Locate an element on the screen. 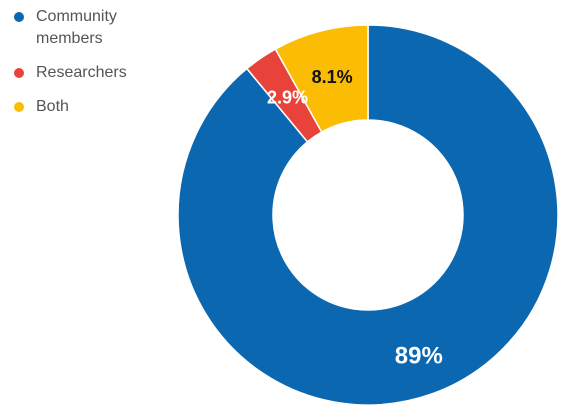 This screenshot has width=568, height=408. slice-label: 89% is located at coordinates (419, 356).